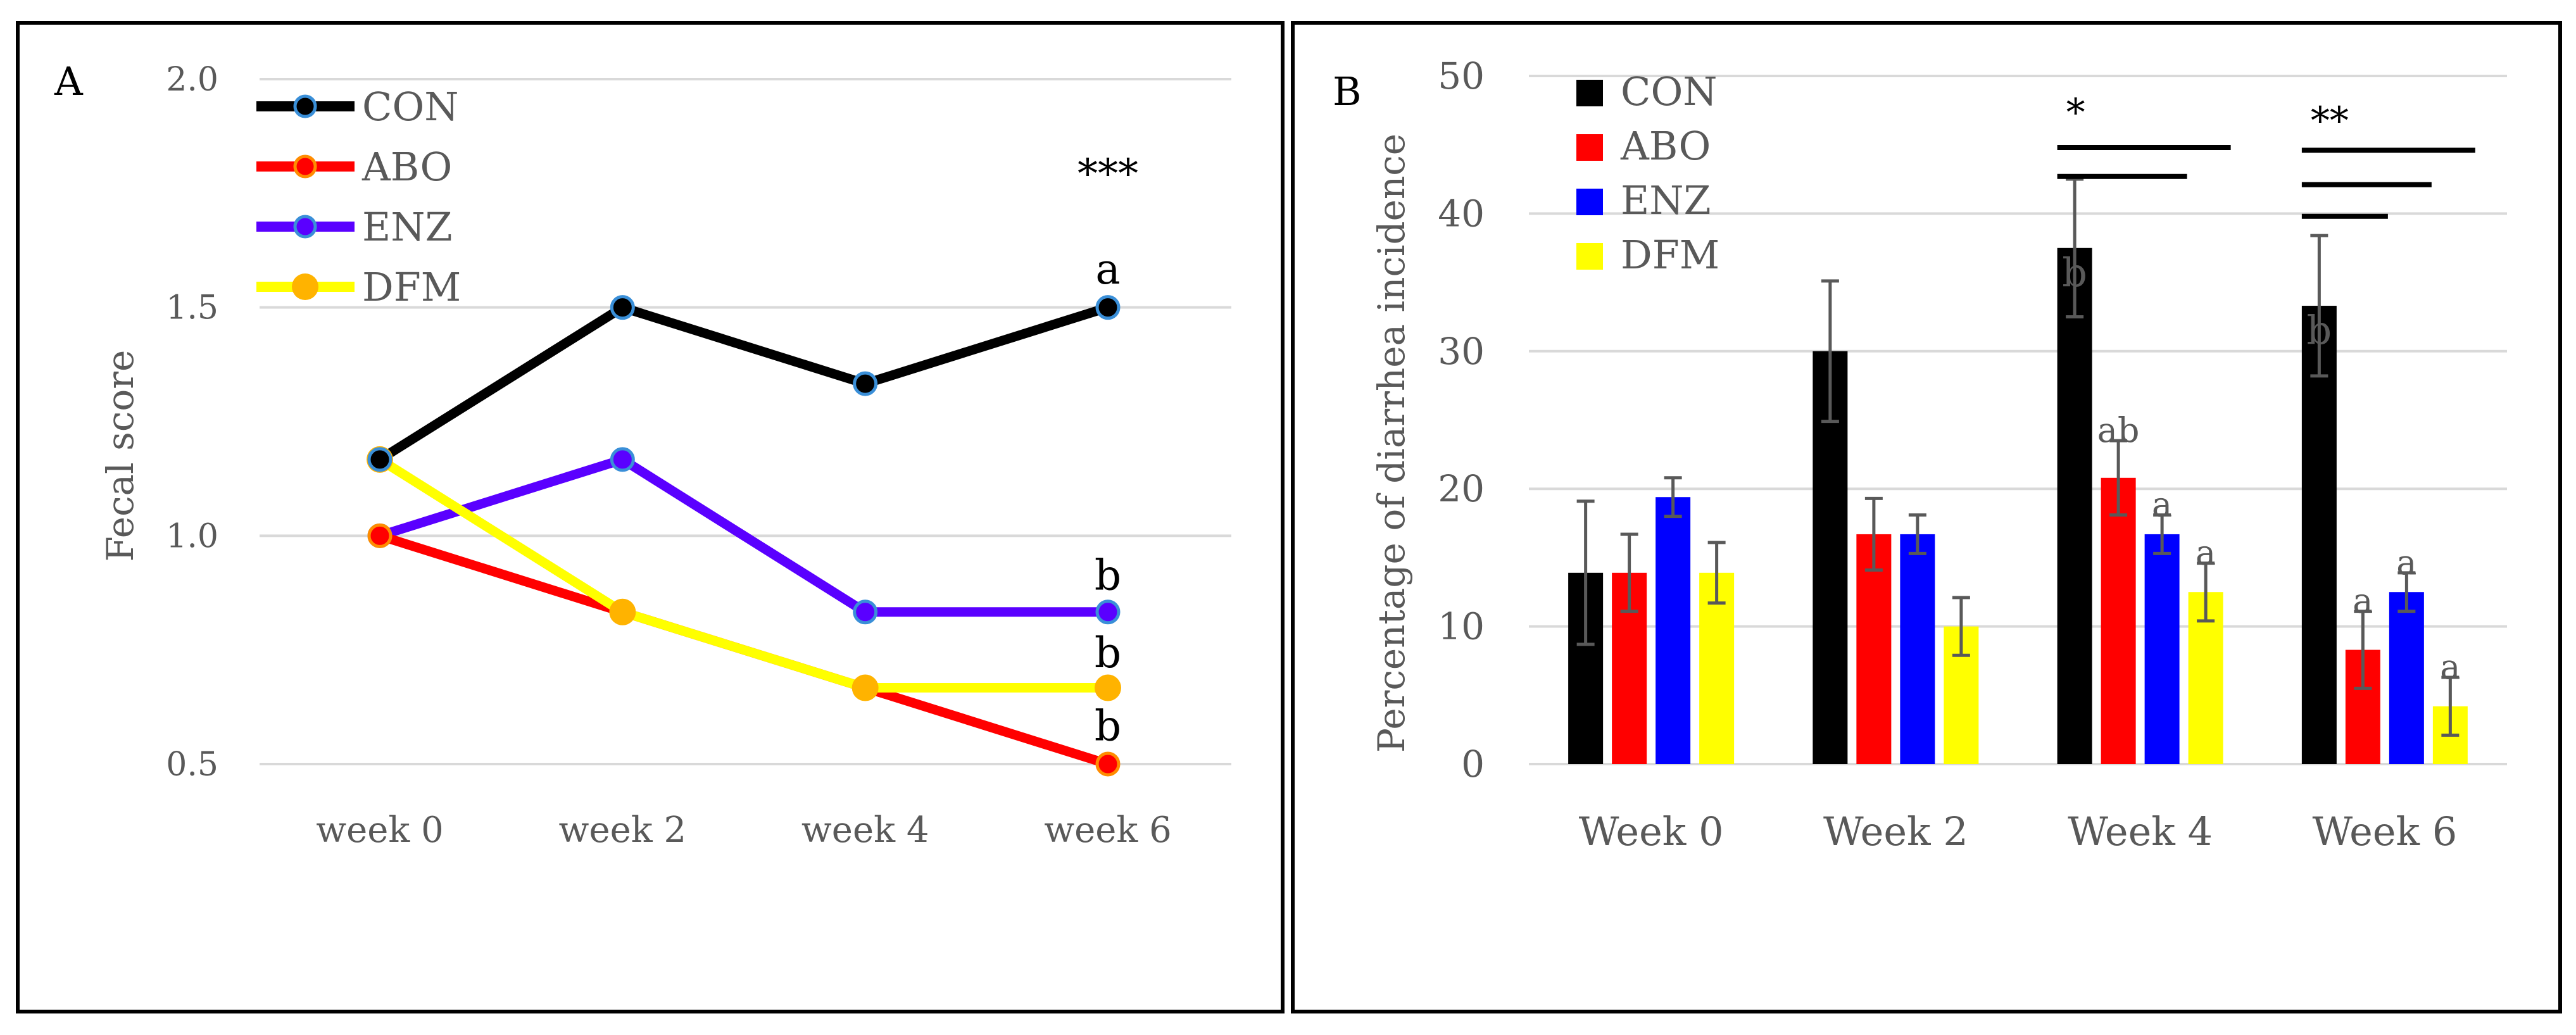 Image resolution: width=2576 pixels, height=1035 pixels. Describe the element at coordinates (305, 286) in the screenshot. I see `legend-marker-dfm` at that location.